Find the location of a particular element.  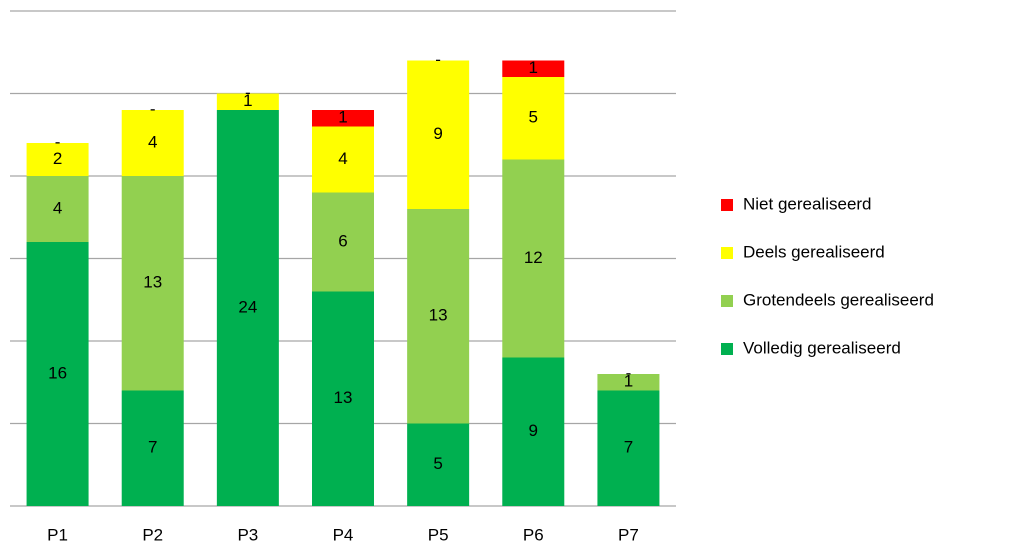

legend-label: Deels gerealiseerd is located at coordinates (814, 251).